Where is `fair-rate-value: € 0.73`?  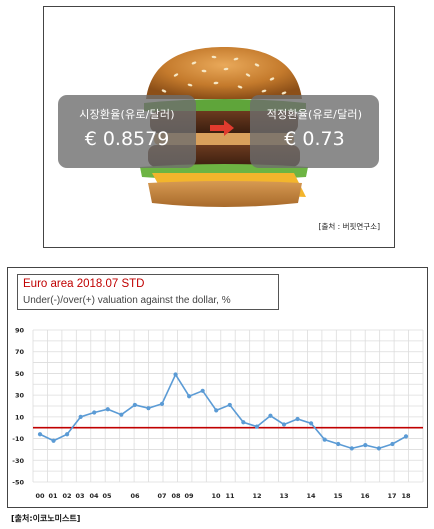
fair-rate-value: € 0.73 is located at coordinates (314, 139).